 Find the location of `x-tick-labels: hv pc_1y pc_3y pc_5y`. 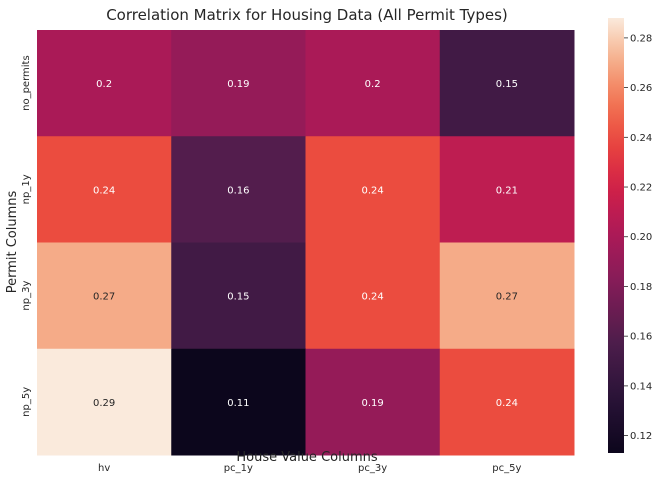

x-tick-labels: hv pc_1y pc_3y pc_5y is located at coordinates (310, 468).